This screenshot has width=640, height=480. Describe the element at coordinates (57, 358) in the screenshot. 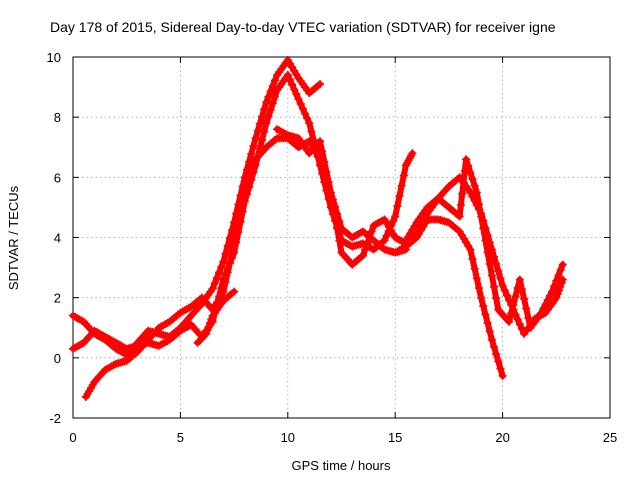

I see `y-tick-label: 0` at that location.